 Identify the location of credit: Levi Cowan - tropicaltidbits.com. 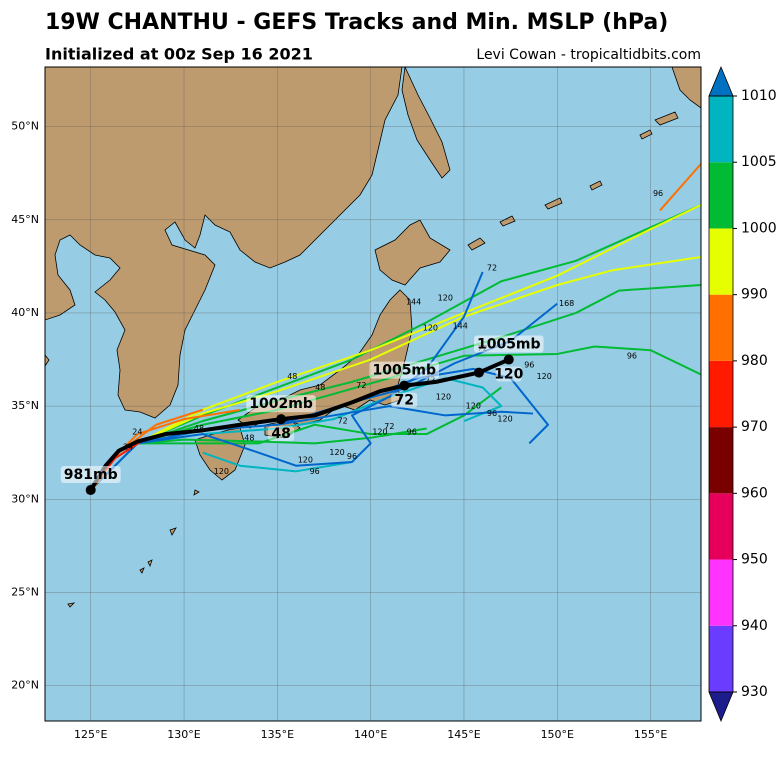
(588, 55).